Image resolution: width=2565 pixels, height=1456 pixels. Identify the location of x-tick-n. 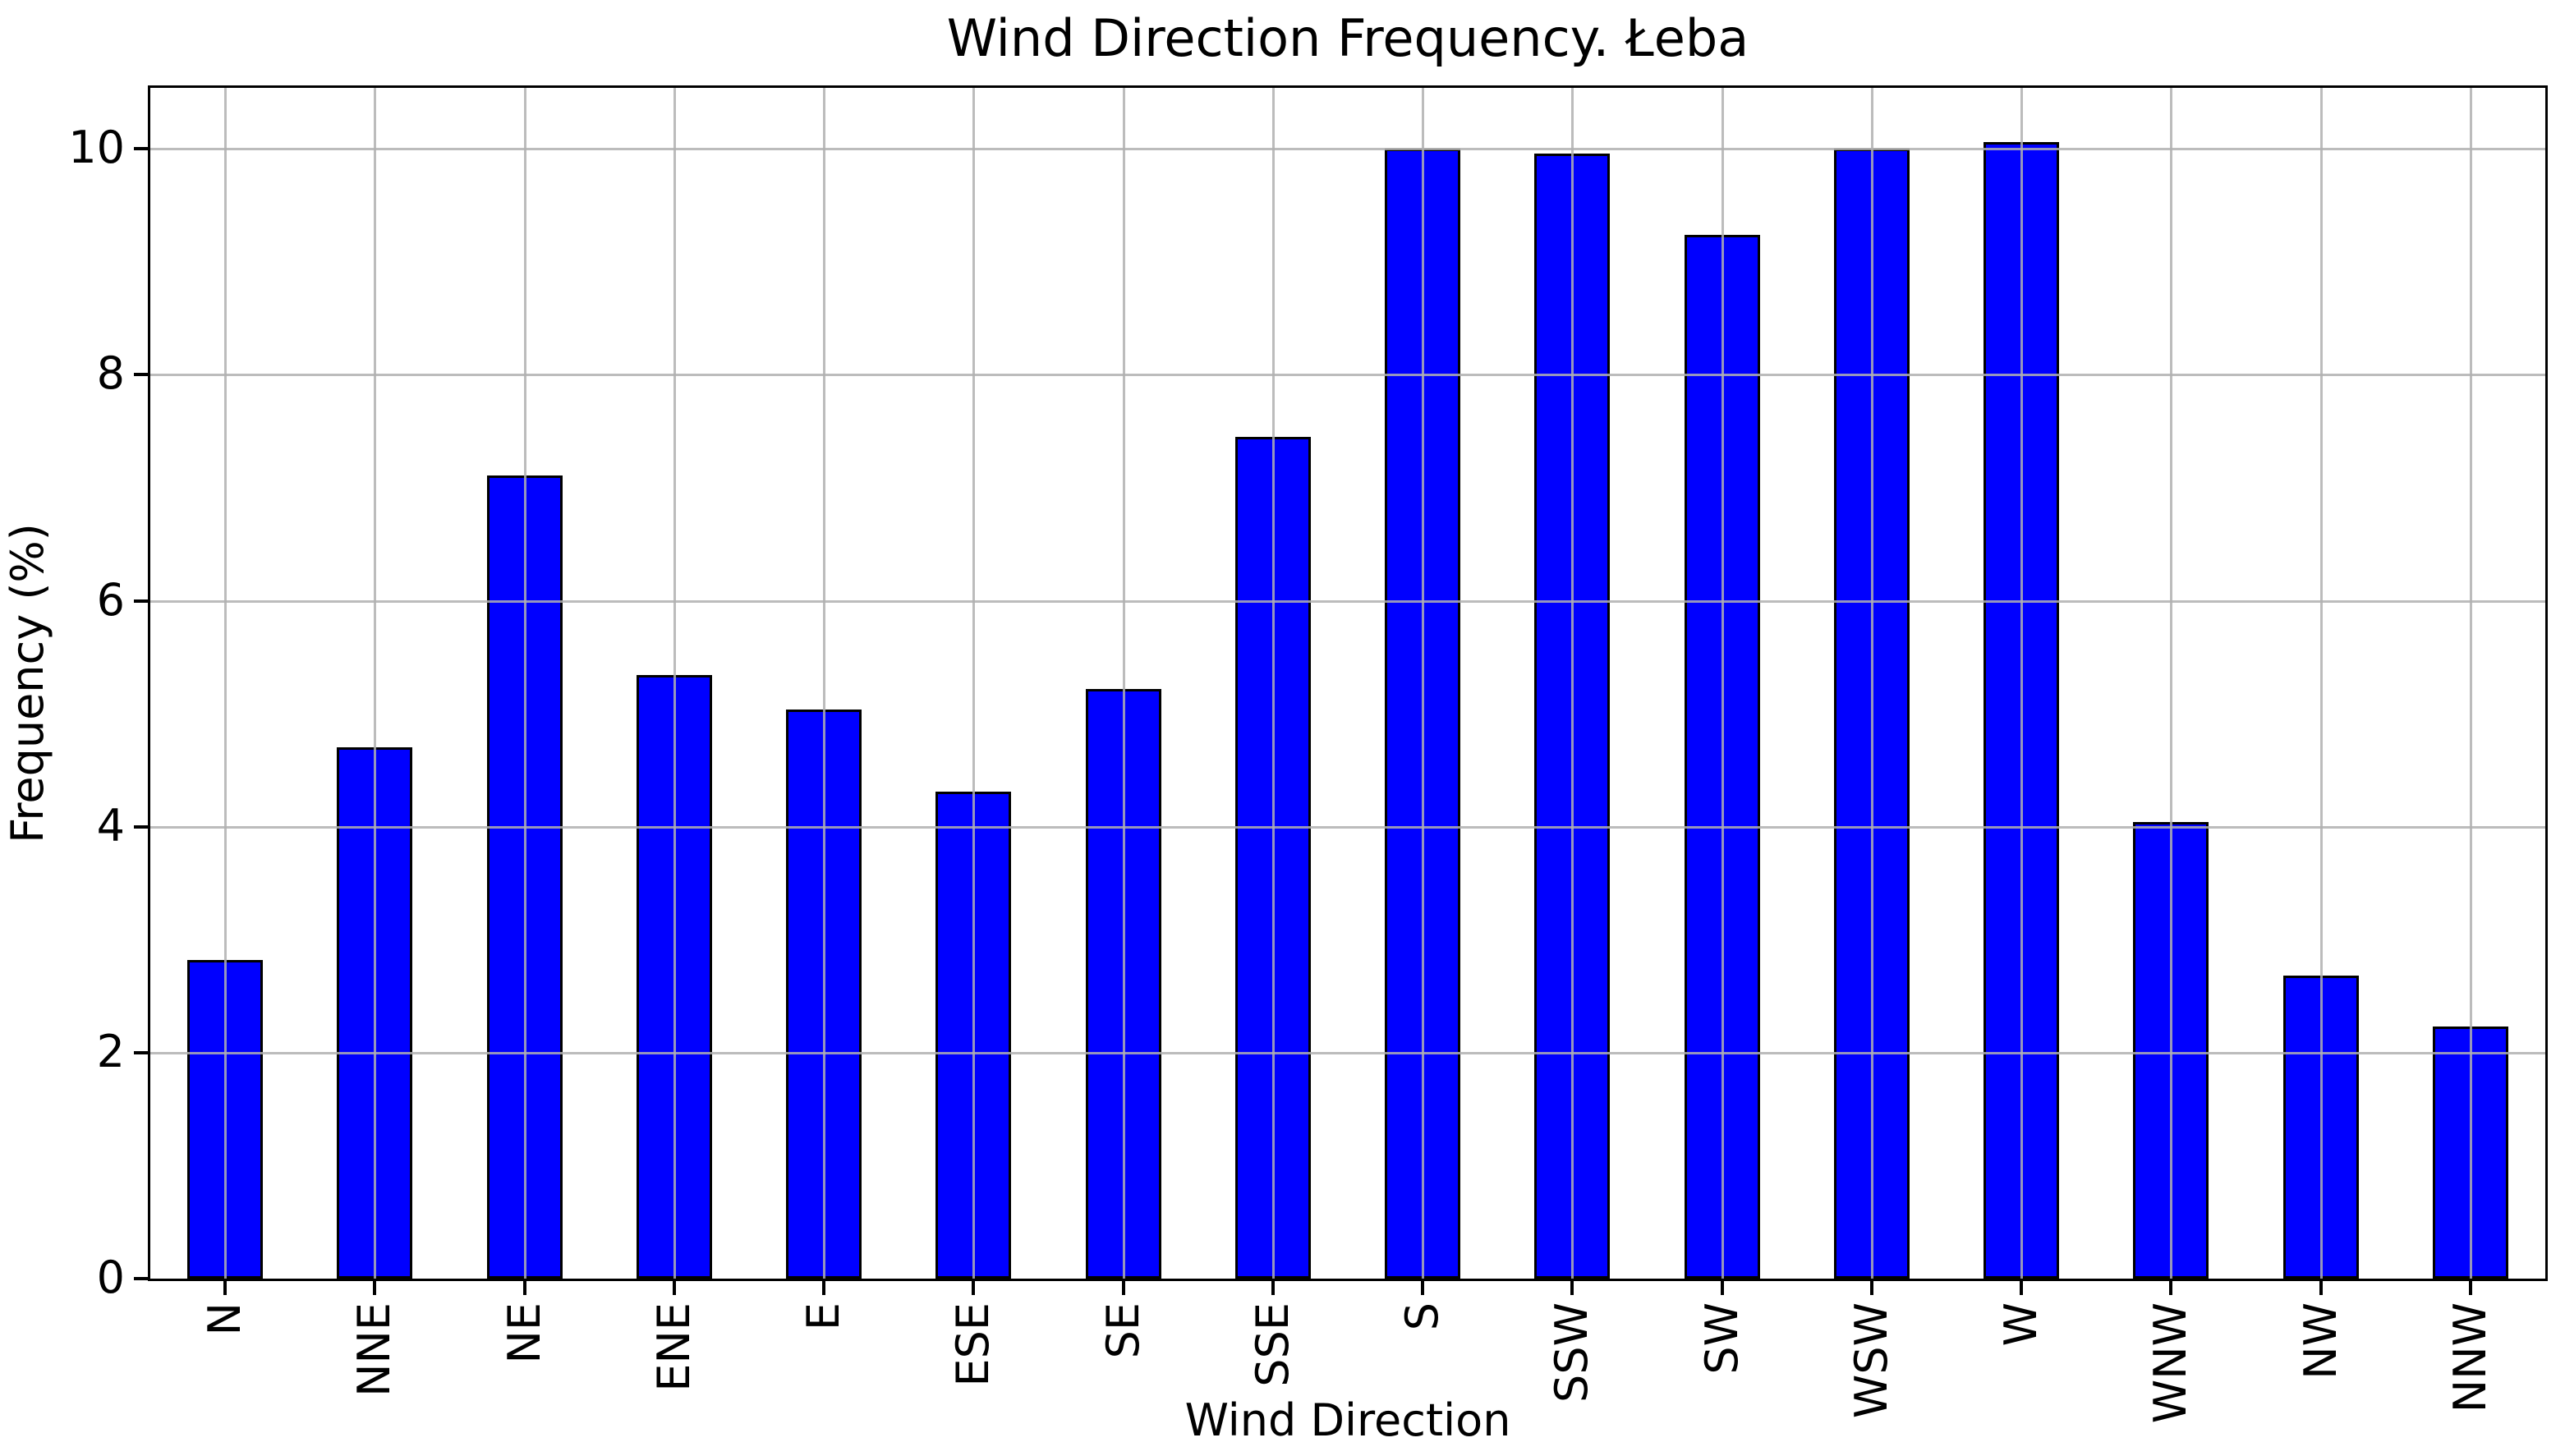
(225, 1288).